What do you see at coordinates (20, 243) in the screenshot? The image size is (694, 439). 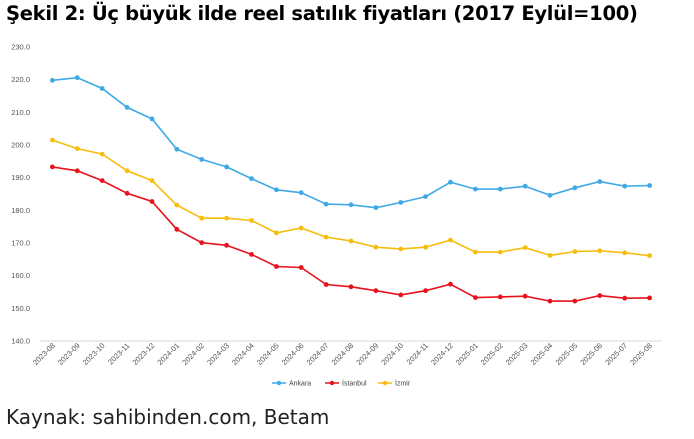 I see `y-tick-label: 170.0` at bounding box center [20, 243].